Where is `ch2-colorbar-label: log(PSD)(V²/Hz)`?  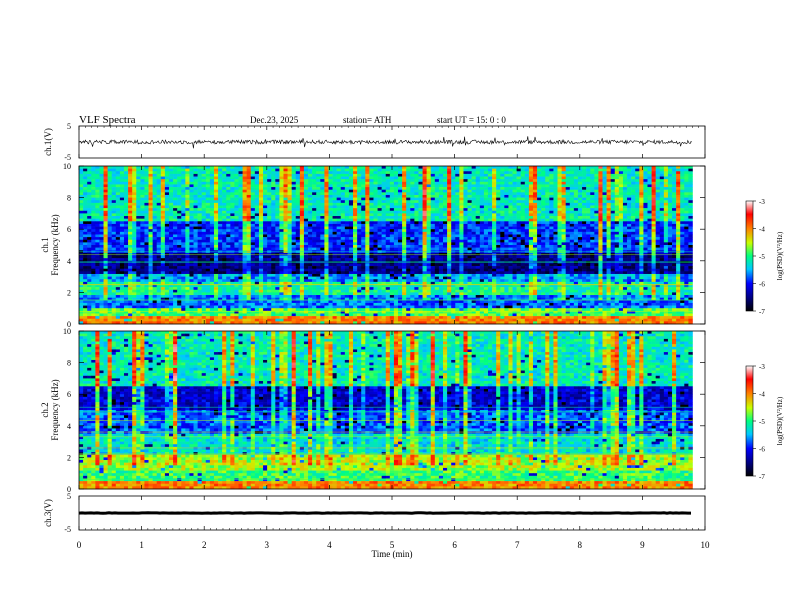
ch2-colorbar-label: log(PSD)(V²/Hz) is located at coordinates (780, 420).